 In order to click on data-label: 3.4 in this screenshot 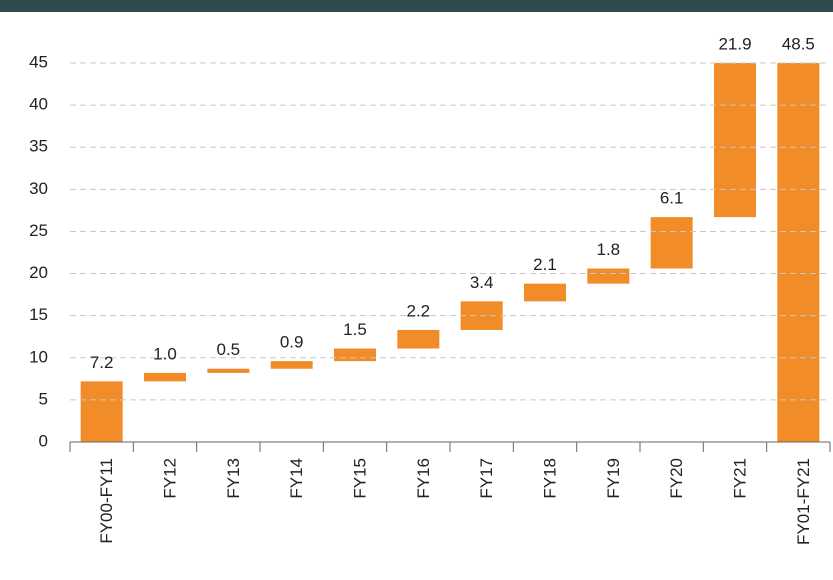, I will do `click(482, 282)`.